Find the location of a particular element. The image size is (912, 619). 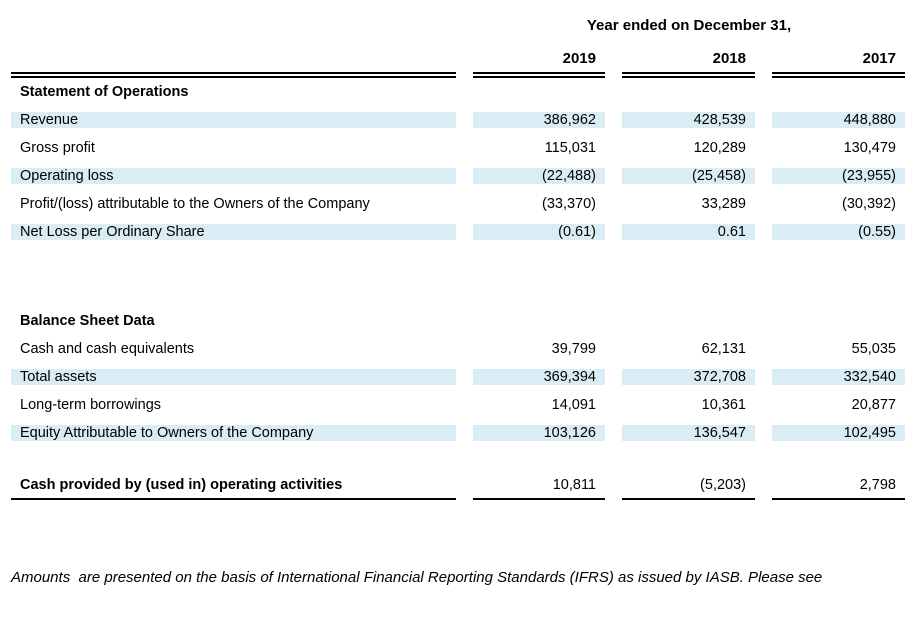

value-cell: 10,361 is located at coordinates (723, 405).